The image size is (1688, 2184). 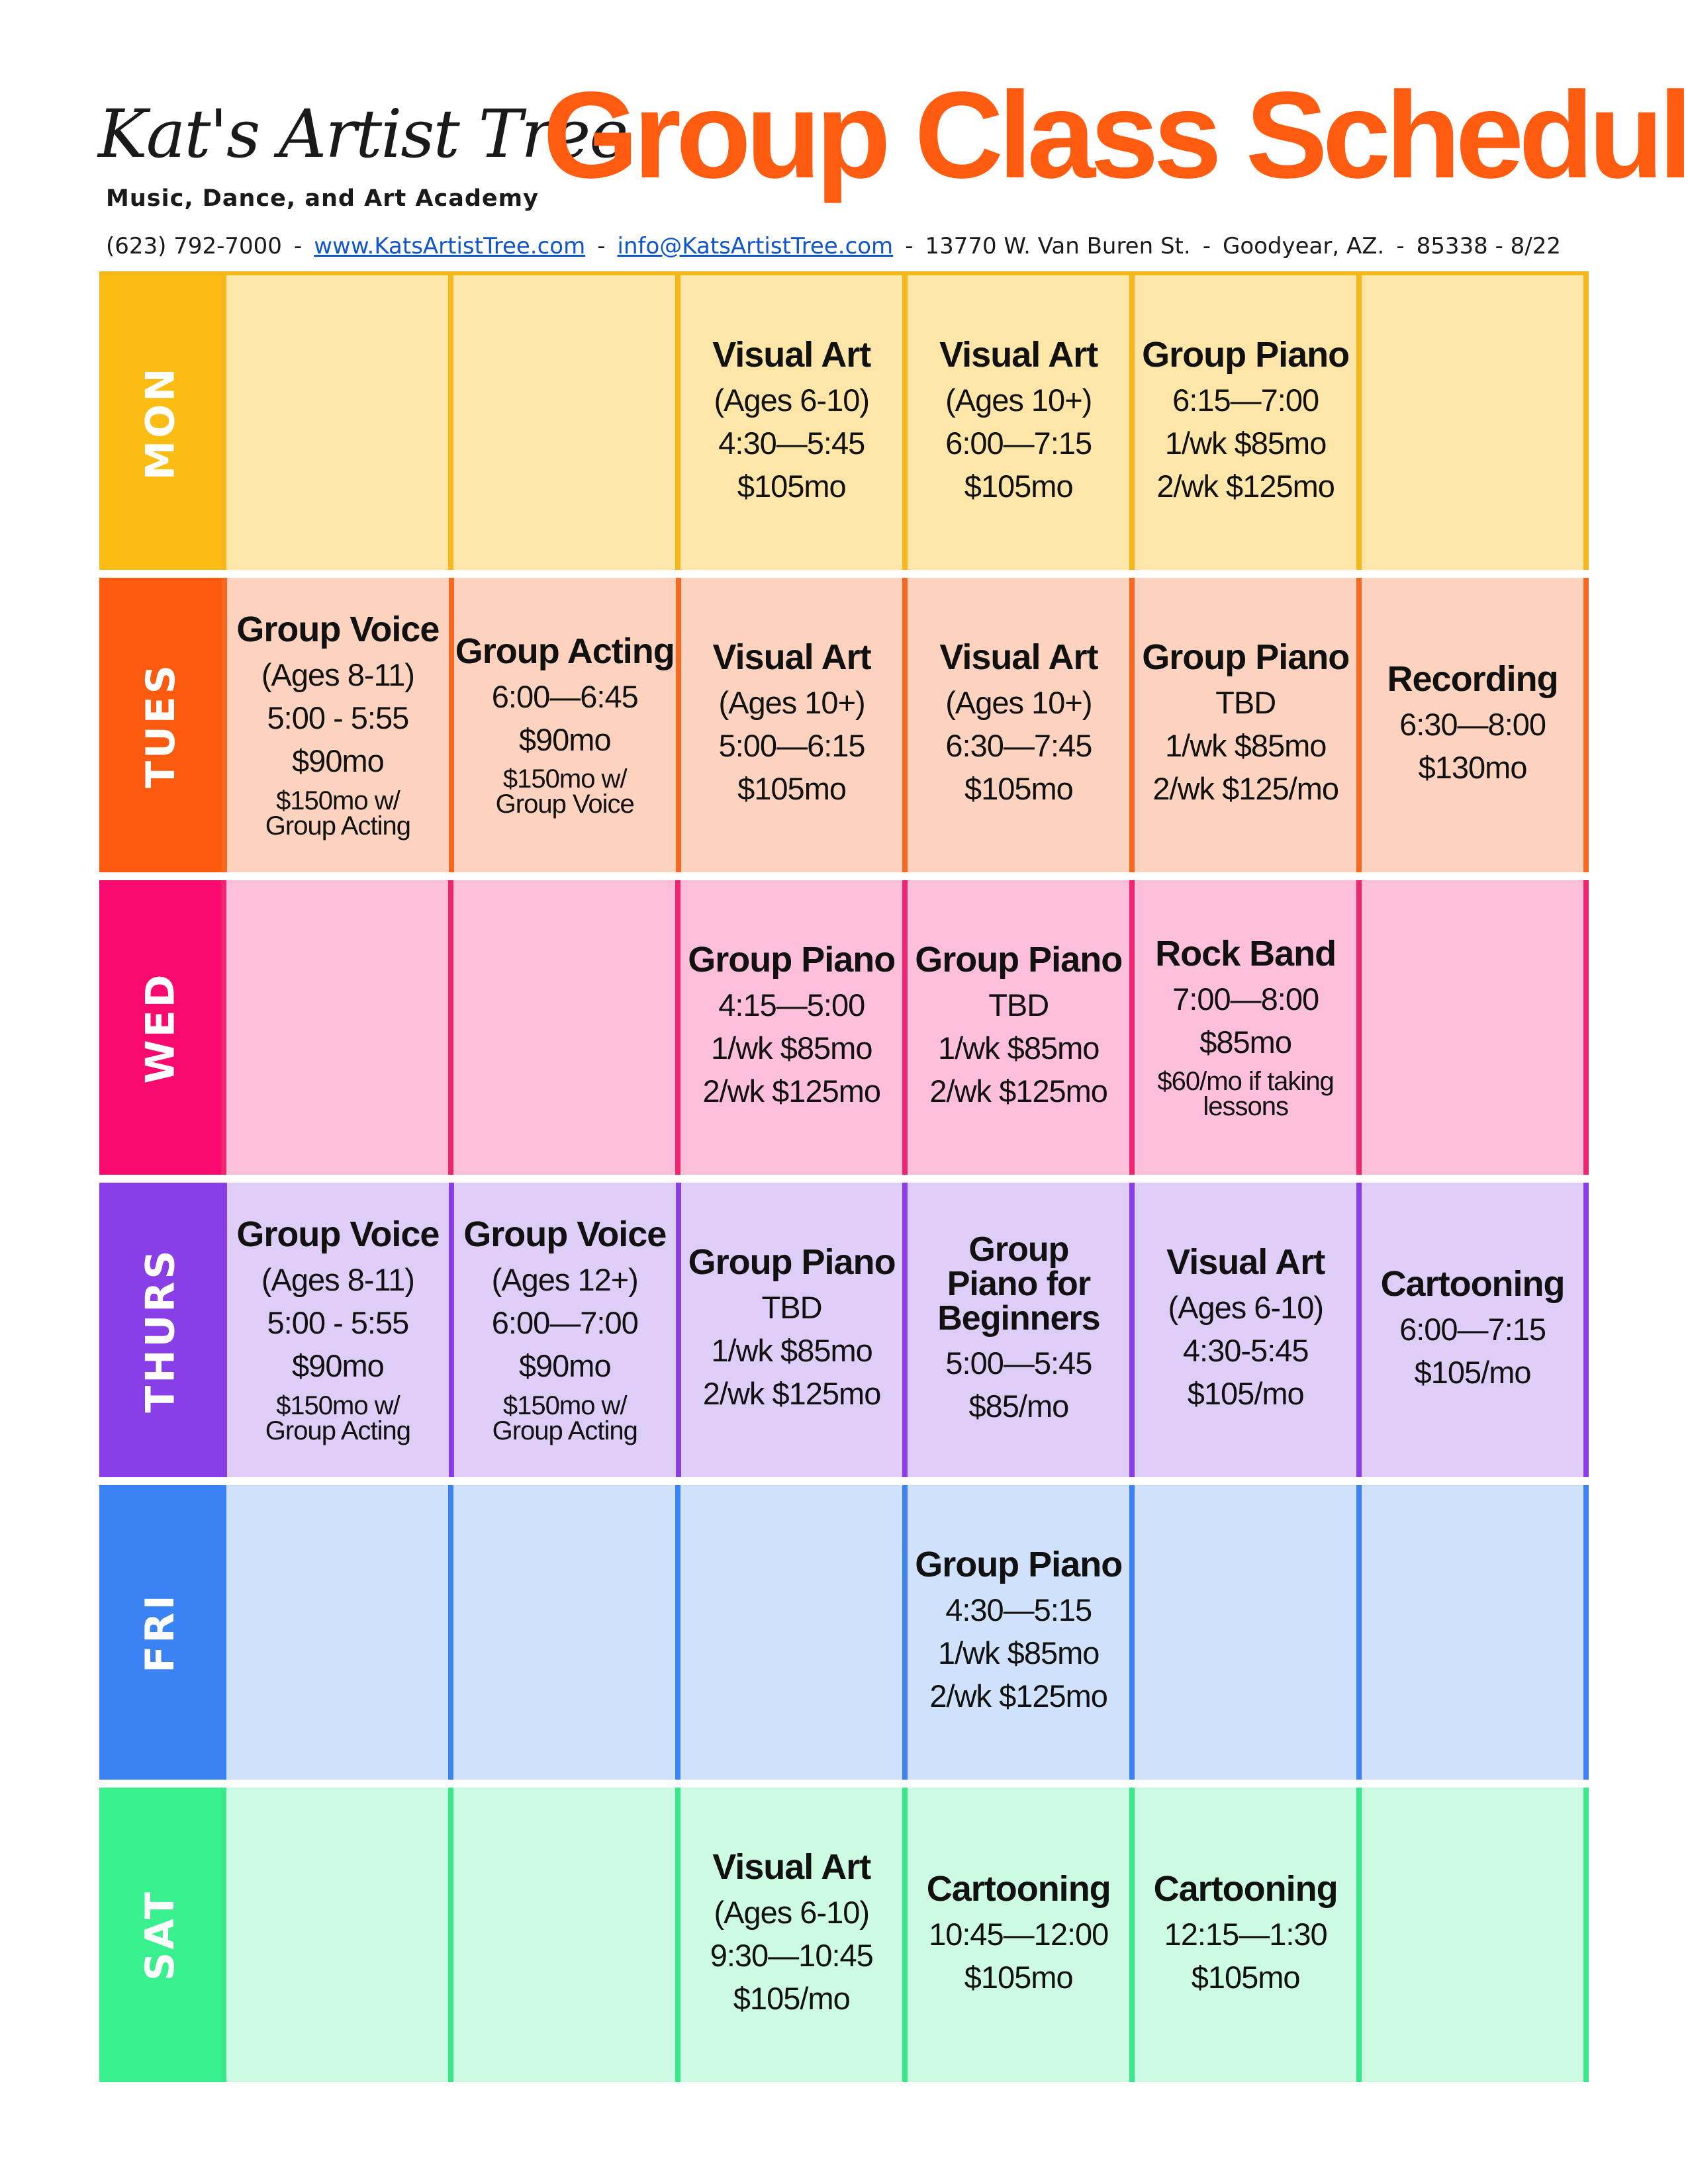 I want to click on day-label: MON, so click(x=160, y=422).